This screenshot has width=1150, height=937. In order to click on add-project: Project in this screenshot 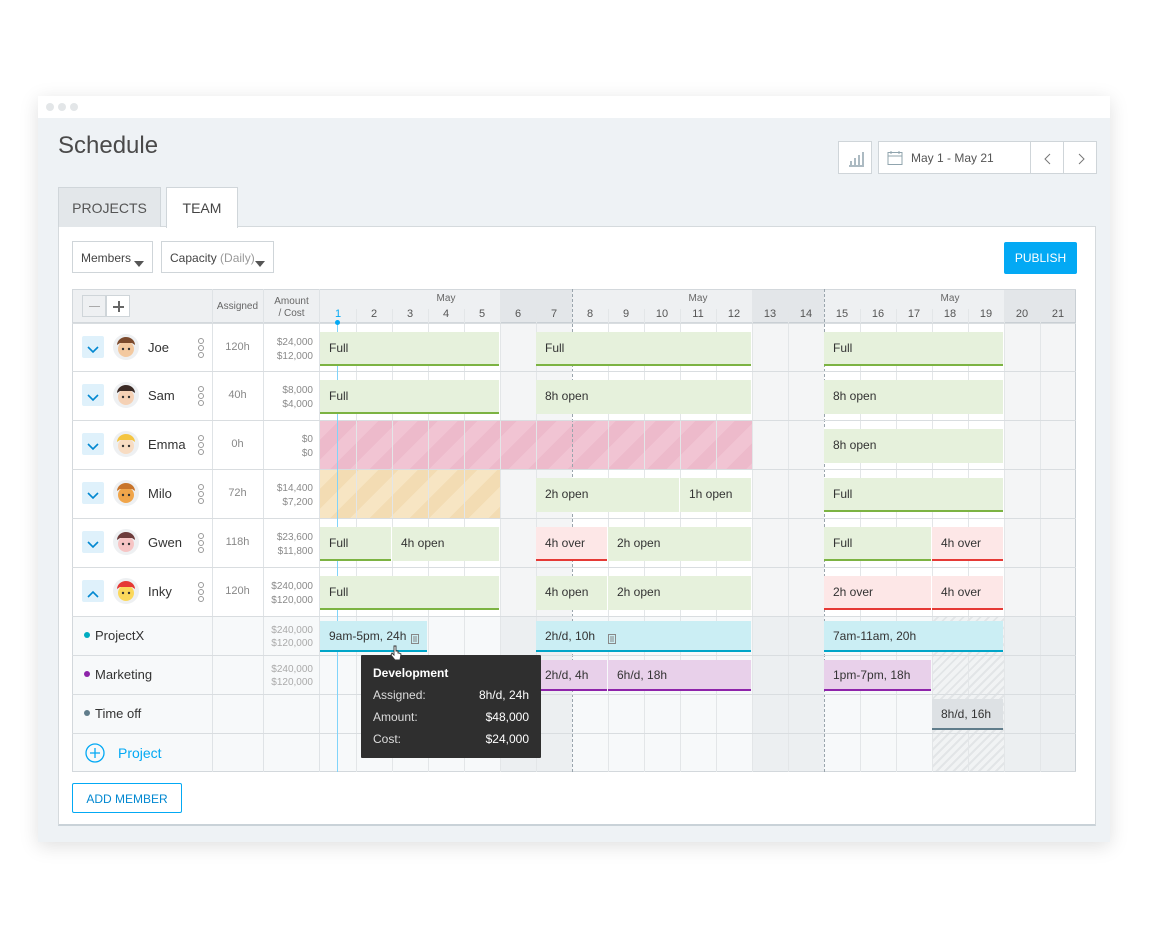, I will do `click(140, 753)`.